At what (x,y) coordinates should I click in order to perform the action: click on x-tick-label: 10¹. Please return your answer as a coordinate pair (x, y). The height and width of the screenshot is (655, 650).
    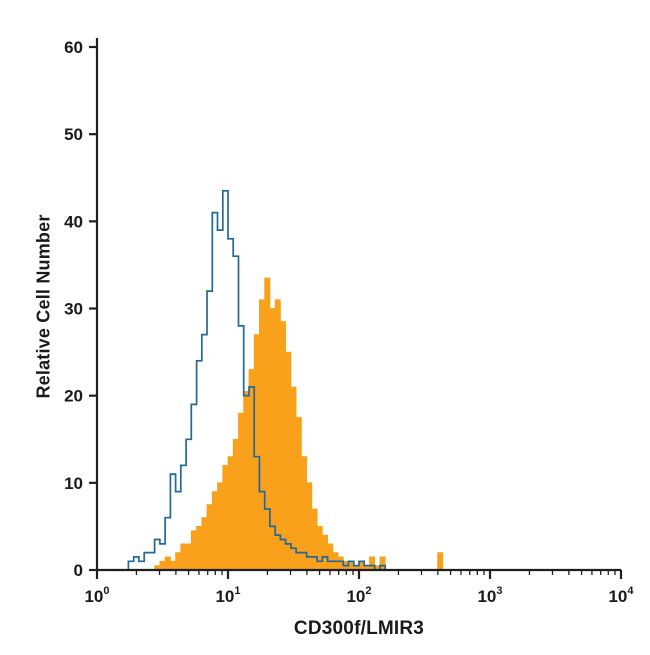
    Looking at the image, I should click on (227, 595).